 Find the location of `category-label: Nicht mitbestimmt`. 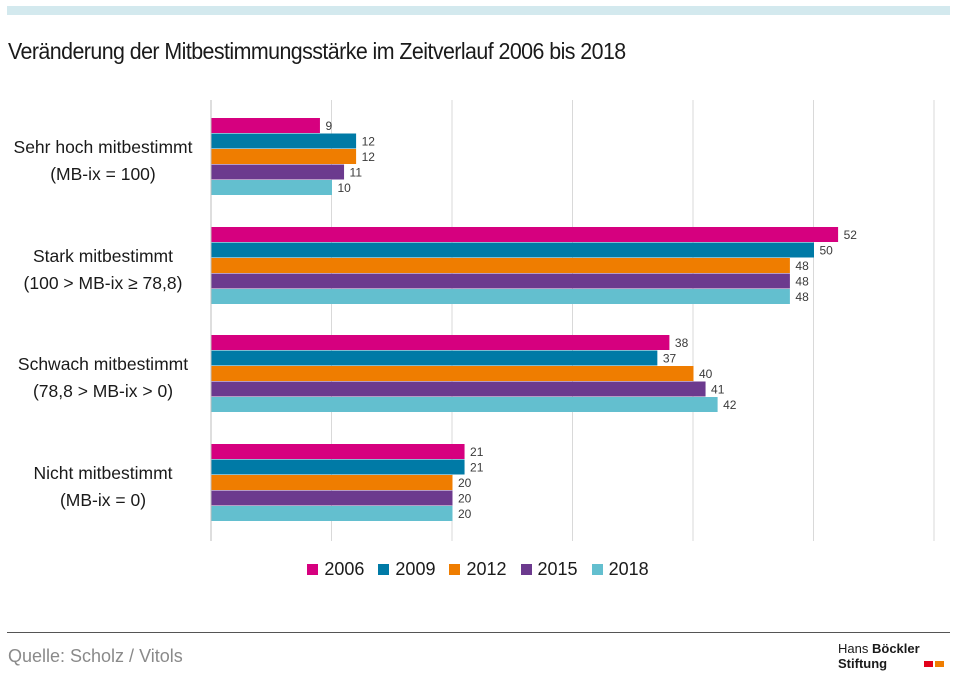

category-label: Nicht mitbestimmt is located at coordinates (102, 473).